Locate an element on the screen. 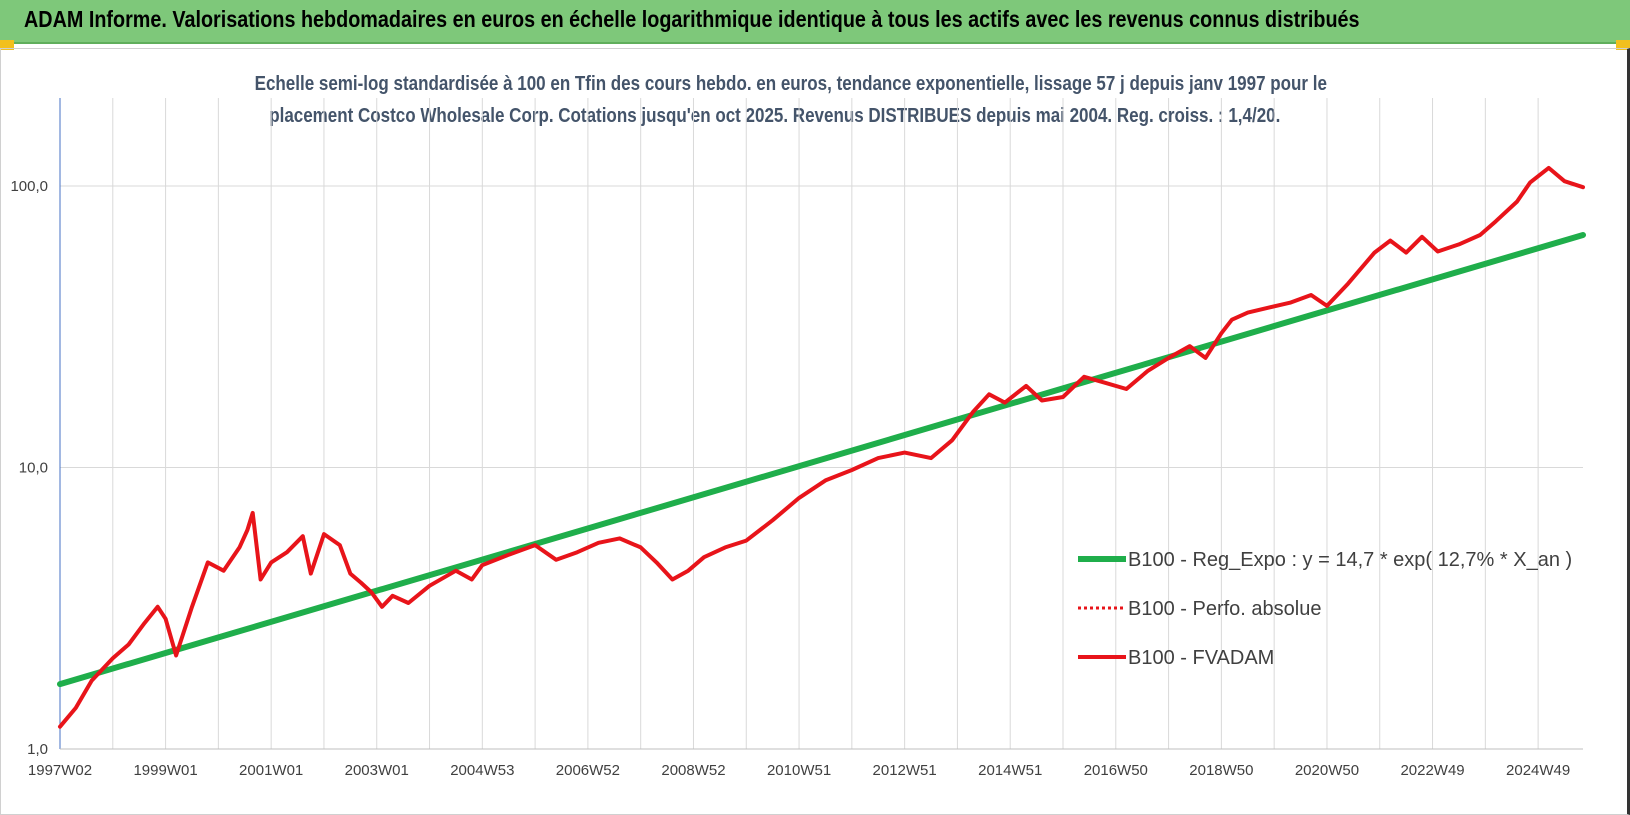 Image resolution: width=1630 pixels, height=815 pixels. x-tick-label: 2006W52 is located at coordinates (588, 770).